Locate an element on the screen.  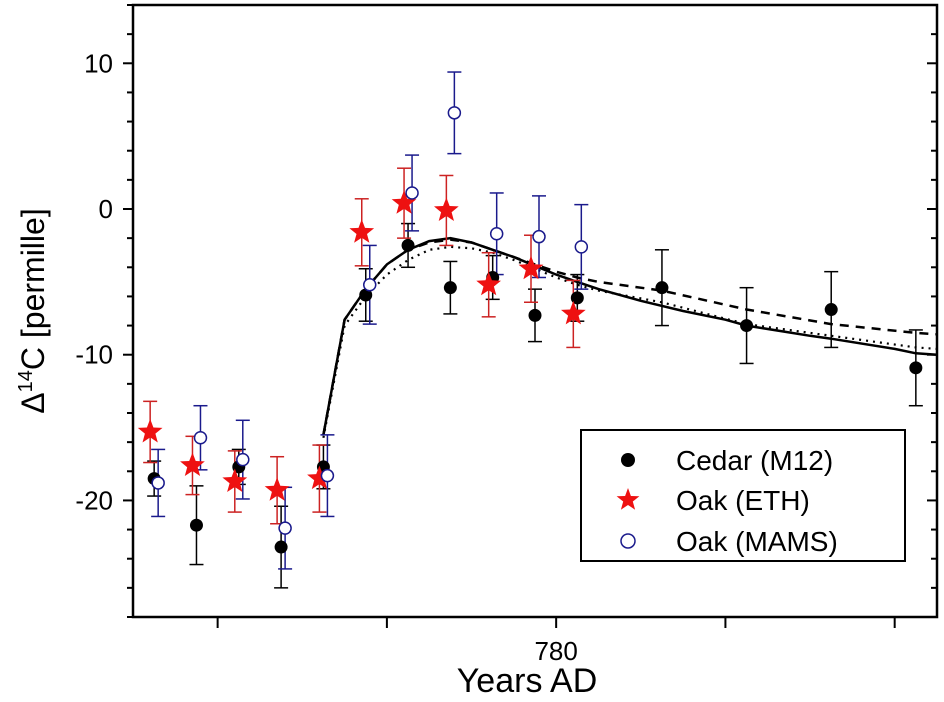
y-axis-label: Δ14C [permille] is located at coordinates (33, 310).